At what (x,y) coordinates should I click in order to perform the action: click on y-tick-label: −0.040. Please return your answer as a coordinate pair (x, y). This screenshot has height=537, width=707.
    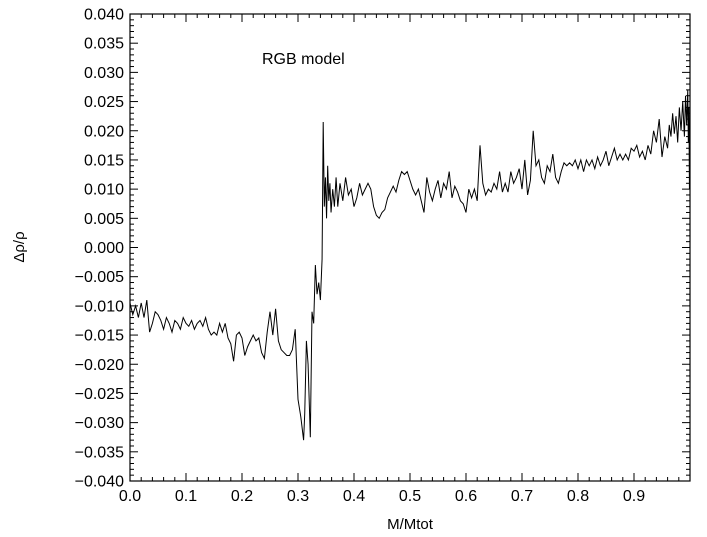
    Looking at the image, I should click on (99, 482).